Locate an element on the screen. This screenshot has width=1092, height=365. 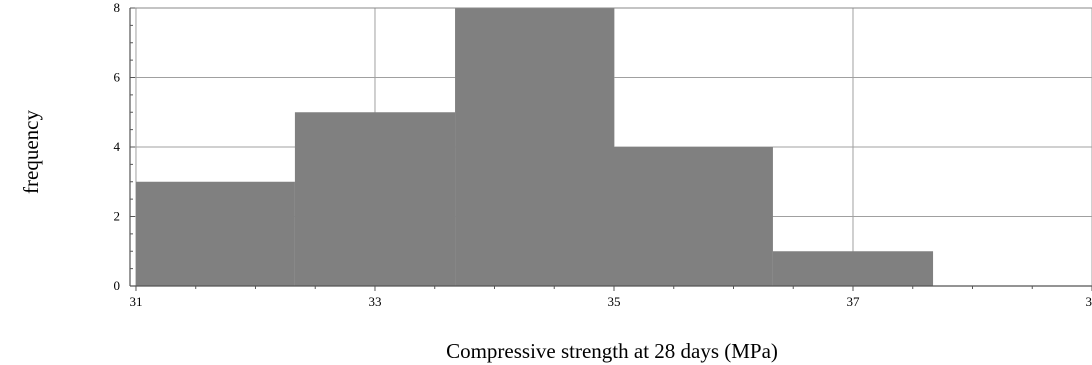
x-tick-label: 37 is located at coordinates (853, 301).